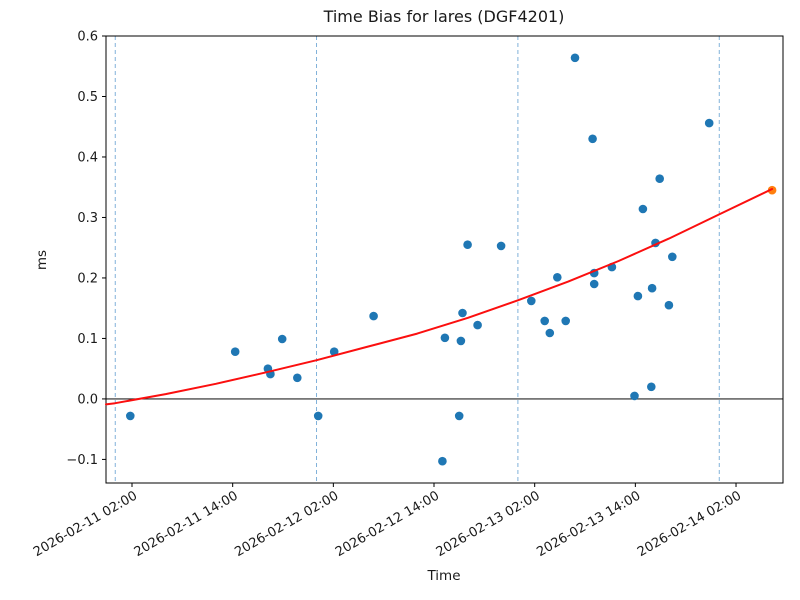 This screenshot has height=600, width=800. I want to click on x-axis-title: Time, so click(443, 576).